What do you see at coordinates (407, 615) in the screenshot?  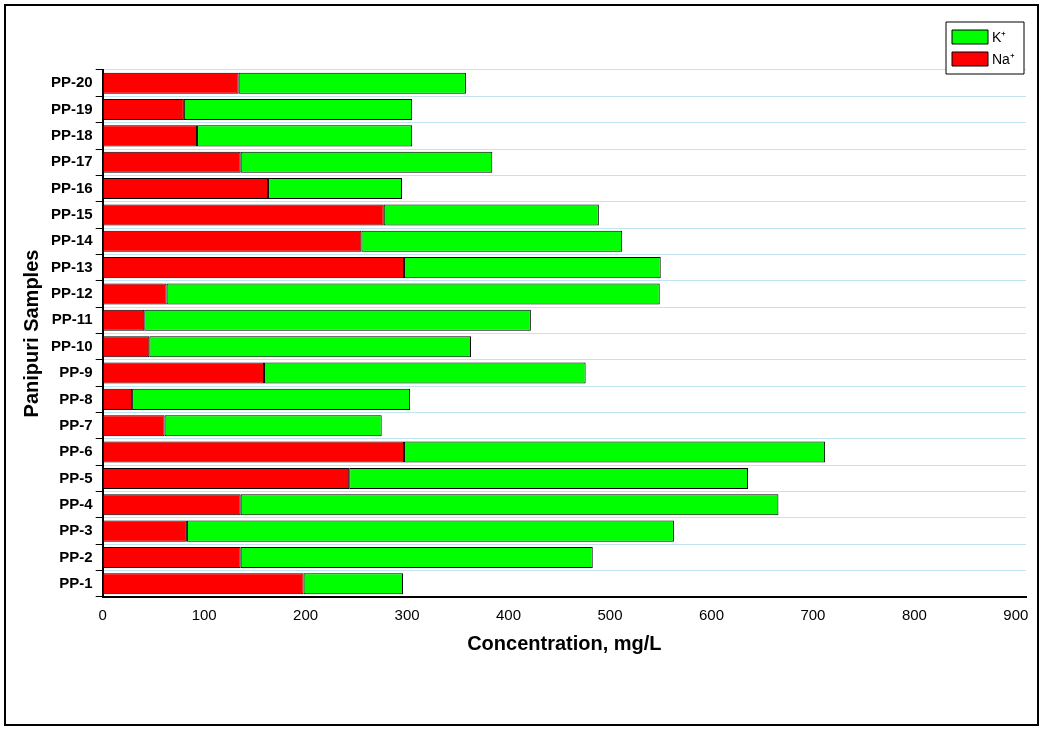 I see `x-tick-label: 300` at bounding box center [407, 615].